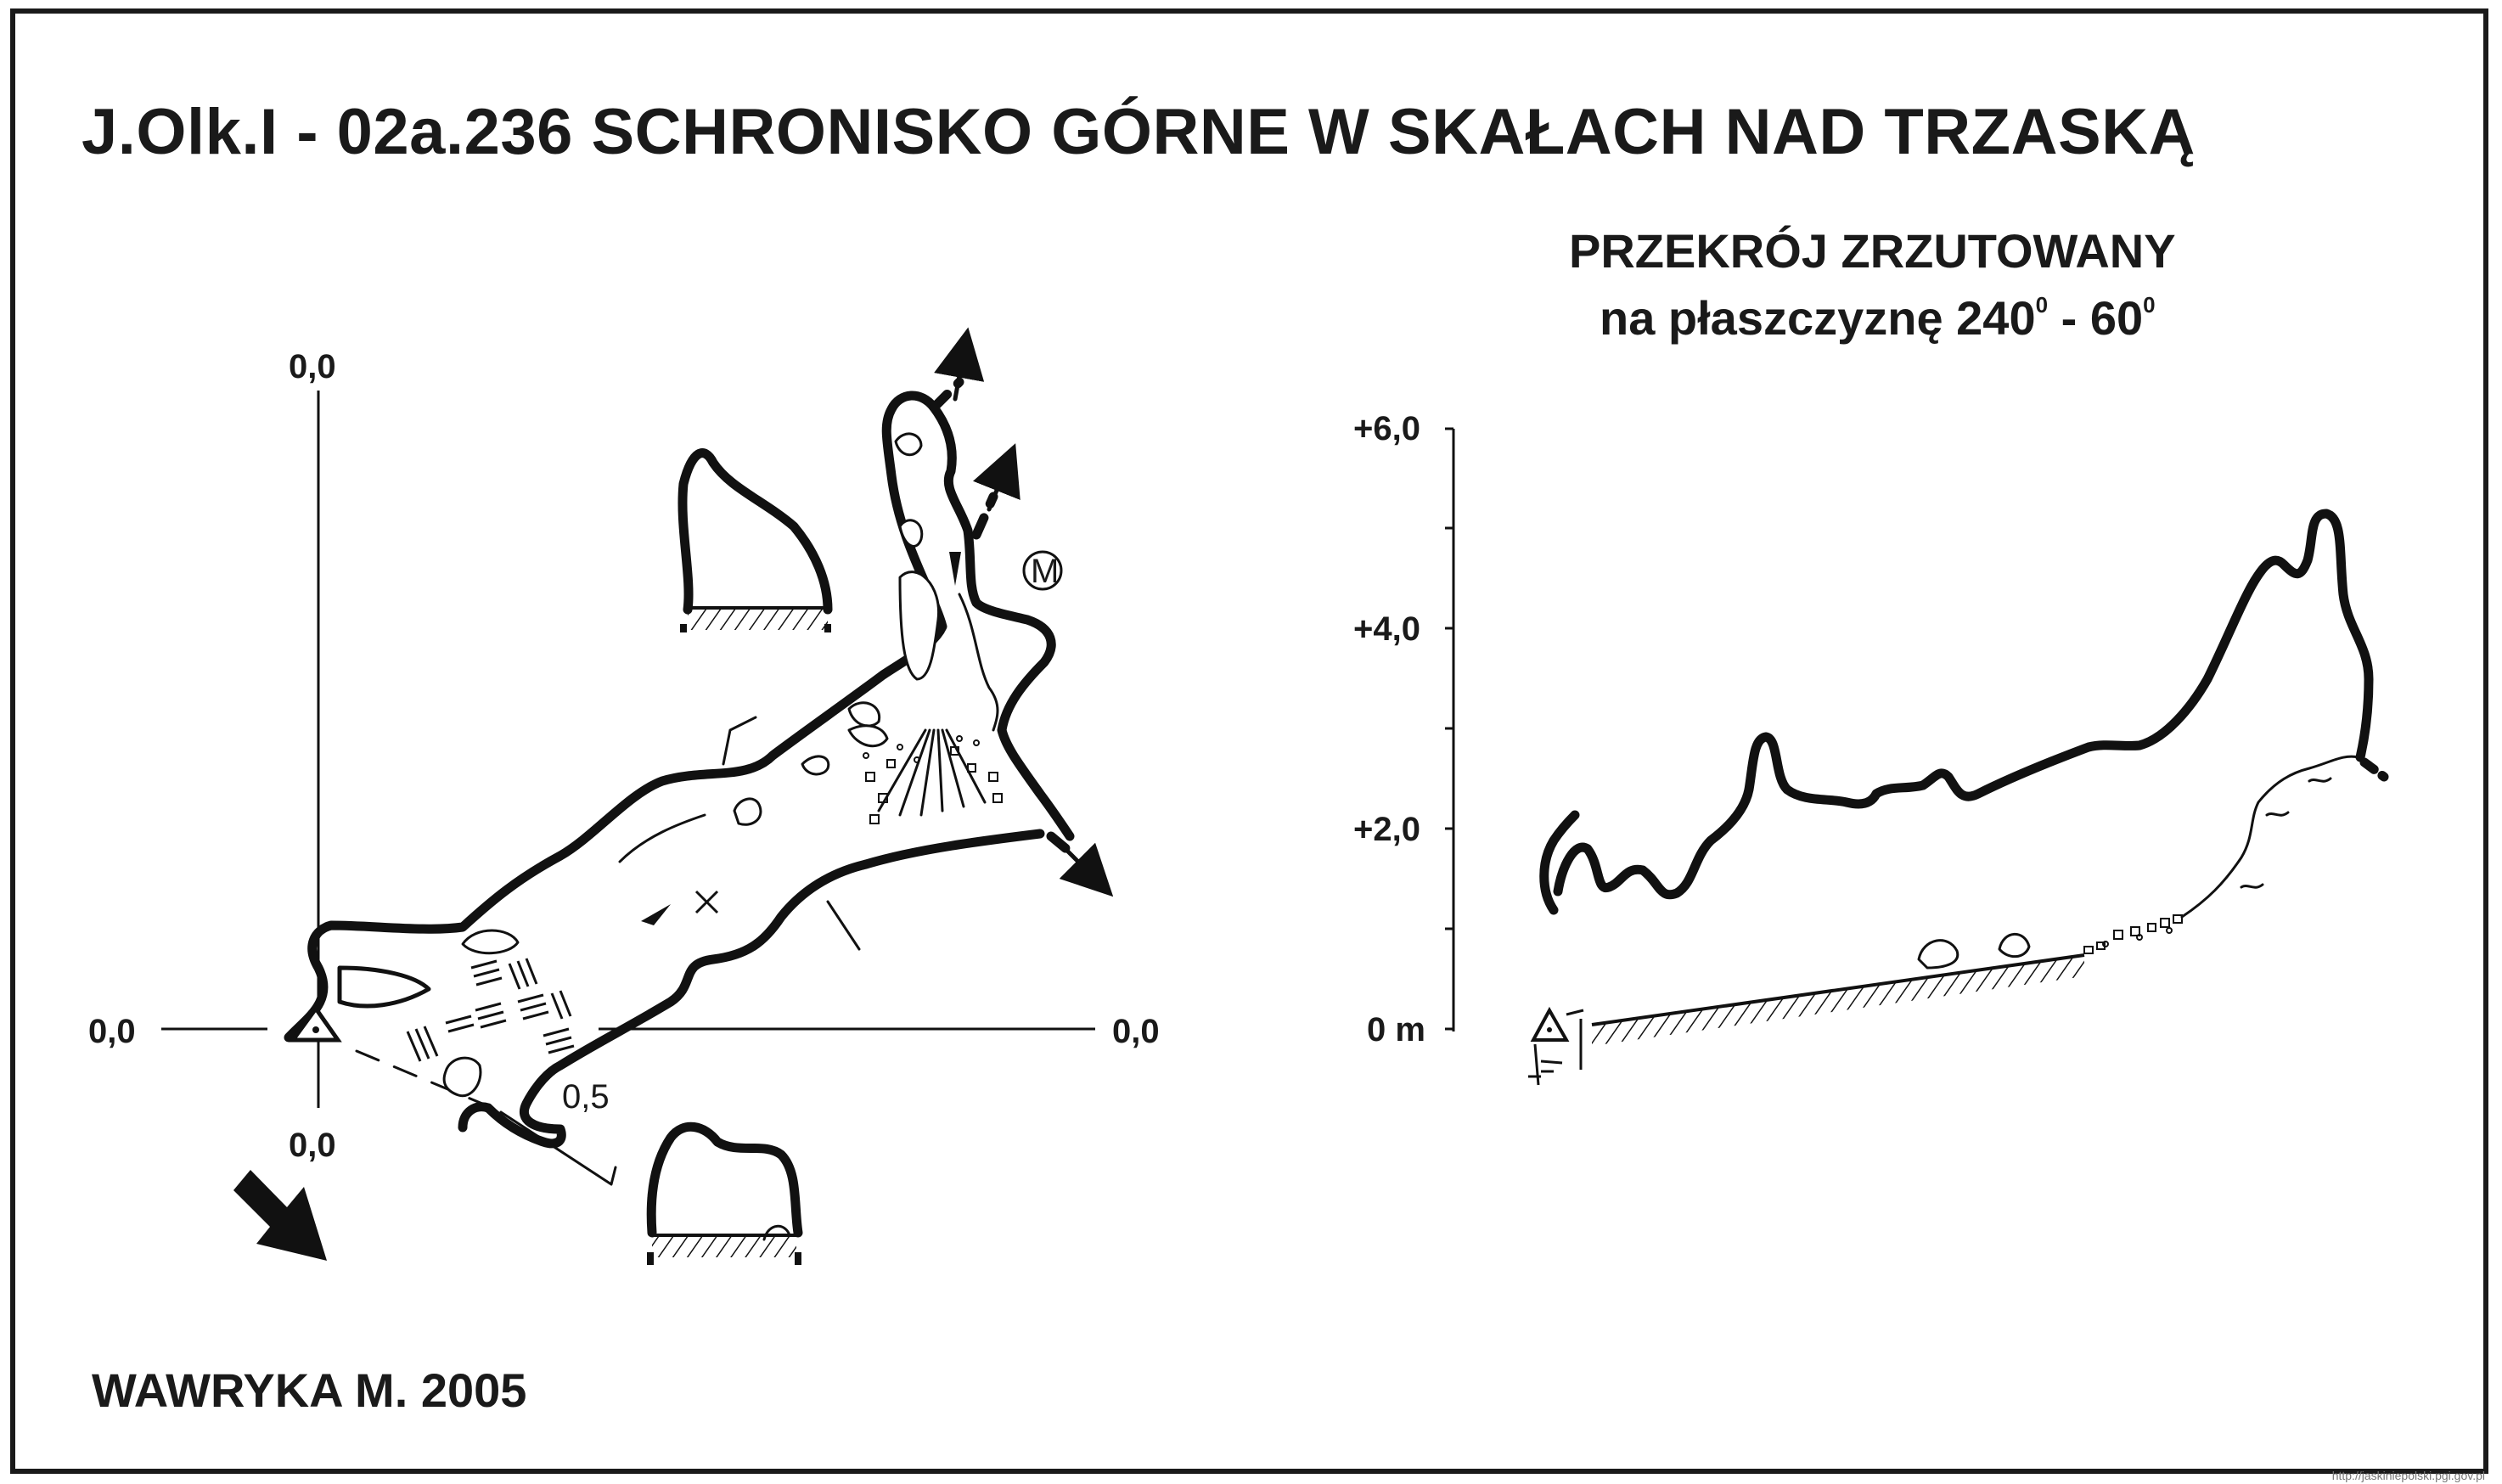 This screenshot has width=2502, height=1484. Describe the element at coordinates (1974, 951) in the screenshot. I see `section-boulders` at that location.